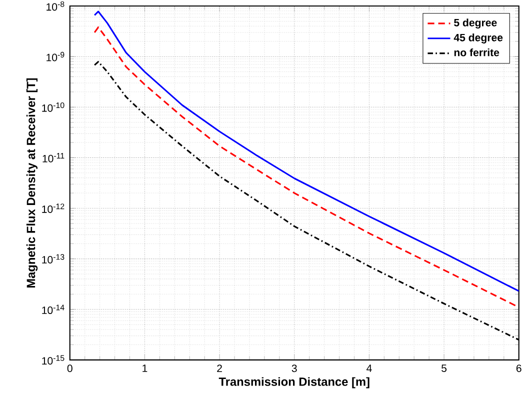 This screenshot has height=411, width=526. I want to click on legend-label: no ferrite, so click(477, 52).